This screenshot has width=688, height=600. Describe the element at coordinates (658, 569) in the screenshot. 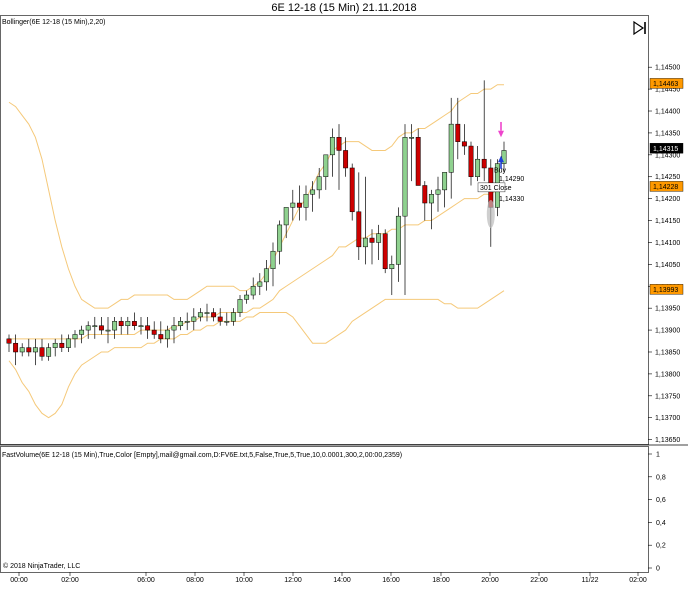

I see `volume-tick-label: 0` at that location.